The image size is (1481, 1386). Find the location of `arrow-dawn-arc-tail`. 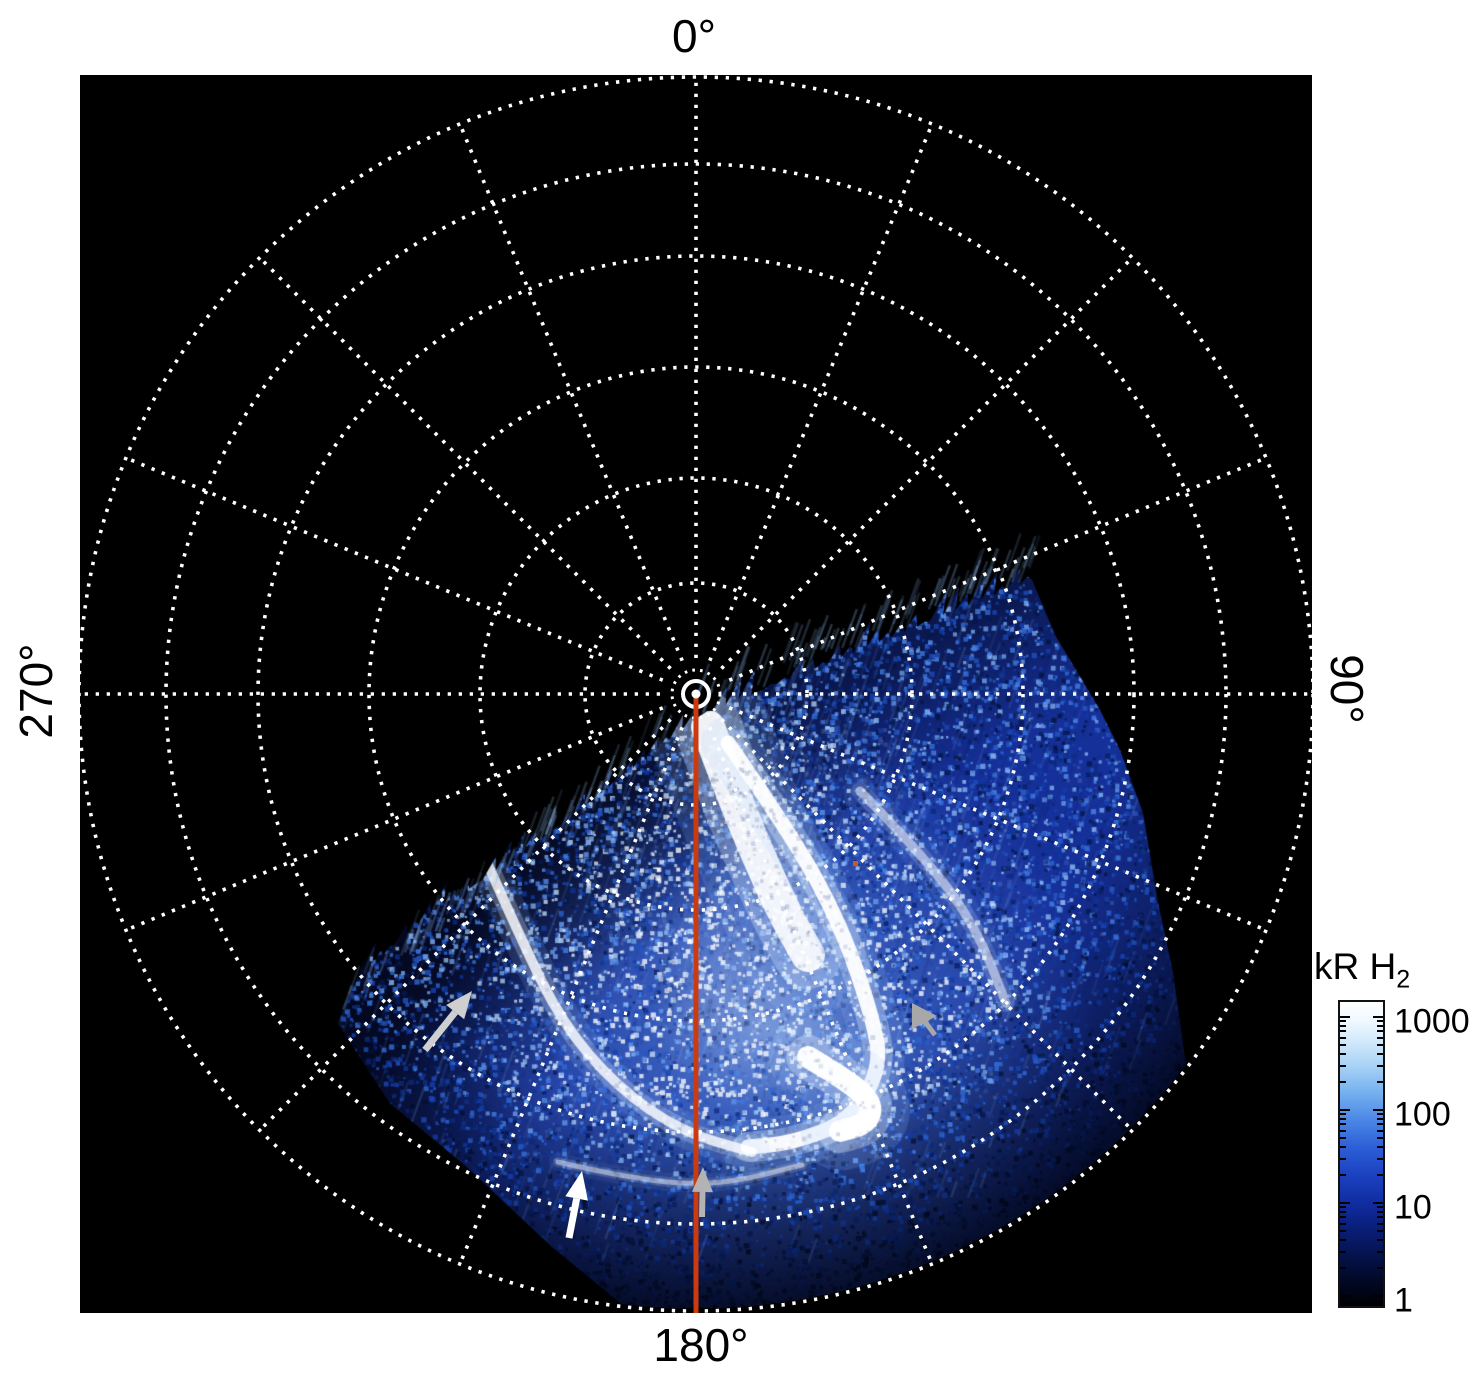

arrow-dawn-arc-tail is located at coordinates (929, 1027).